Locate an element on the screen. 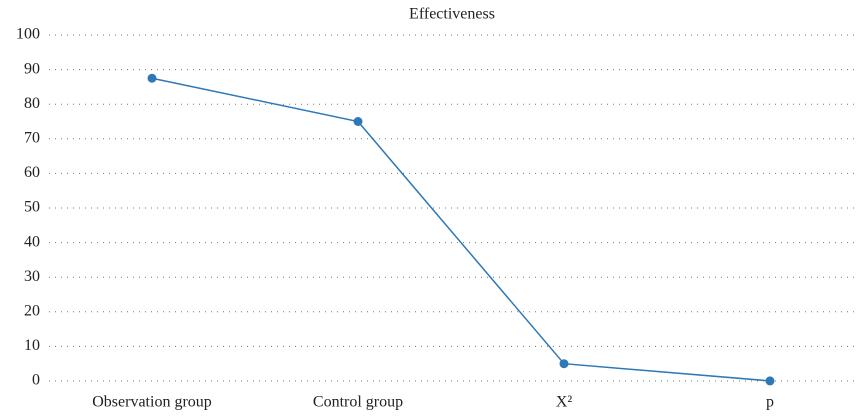 The width and height of the screenshot is (861, 417). y-tick-label: 70 is located at coordinates (32, 137).